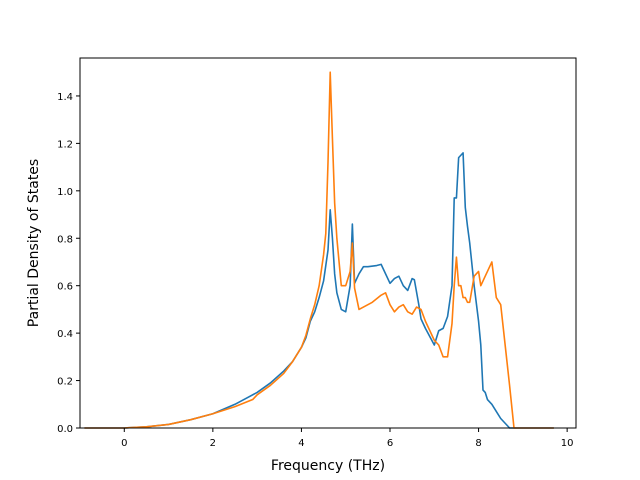 The height and width of the screenshot is (480, 640). Describe the element at coordinates (328, 466) in the screenshot. I see `x-axis-label: Frequency (THz)` at that location.